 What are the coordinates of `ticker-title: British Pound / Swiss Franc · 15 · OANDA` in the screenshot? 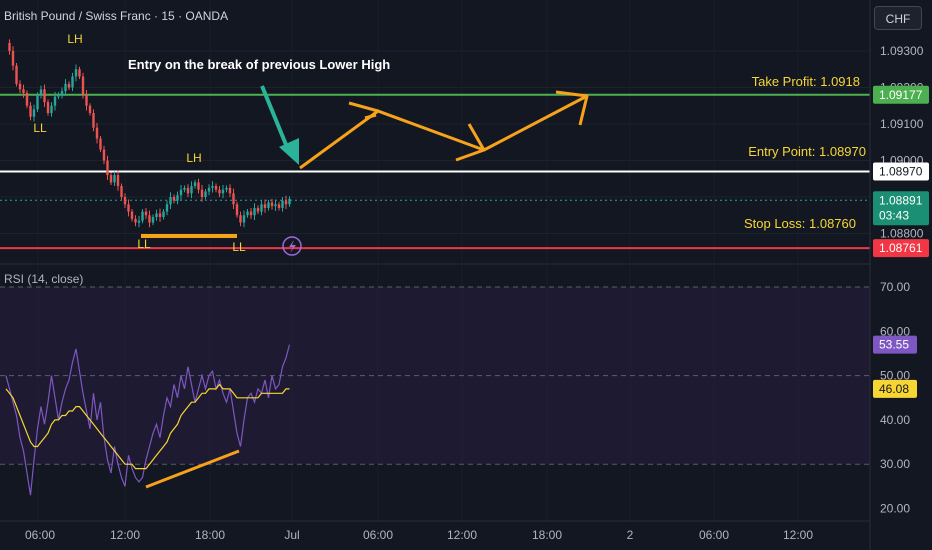 It's located at (116, 16).